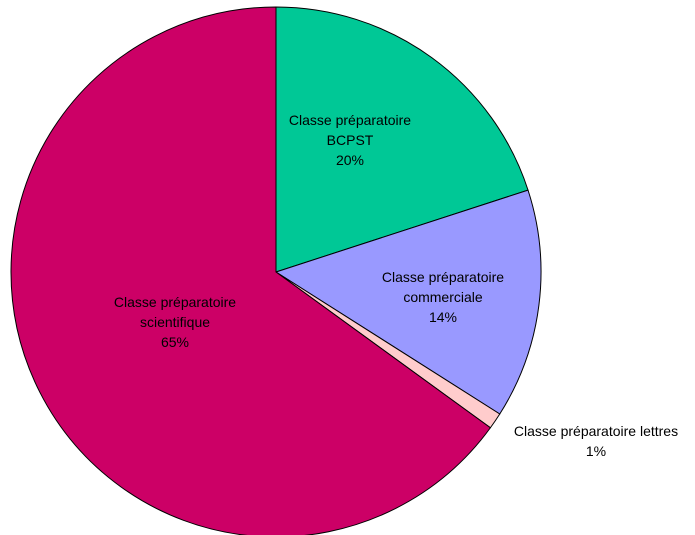 This screenshot has height=535, width=695. What do you see at coordinates (350, 160) in the screenshot?
I see `value-label: 20%` at bounding box center [350, 160].